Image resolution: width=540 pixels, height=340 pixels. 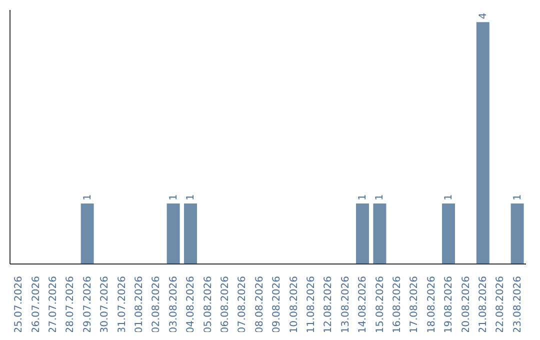 I want to click on x-tick-label: 18.08.2026, so click(x=432, y=305).